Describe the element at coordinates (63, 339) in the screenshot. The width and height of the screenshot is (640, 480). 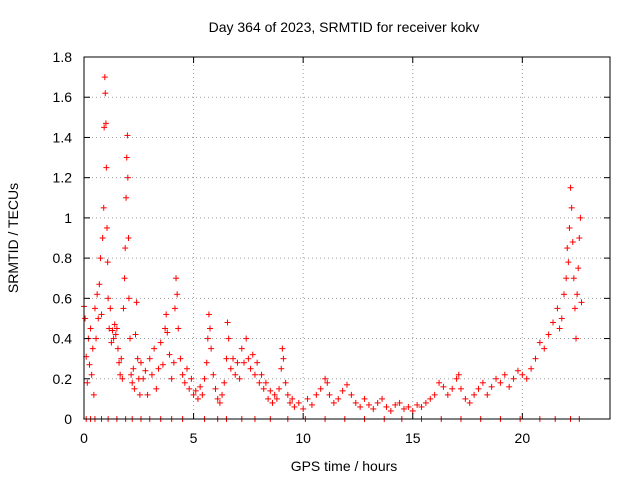
I see `y-tick-label: 0.4` at that location.